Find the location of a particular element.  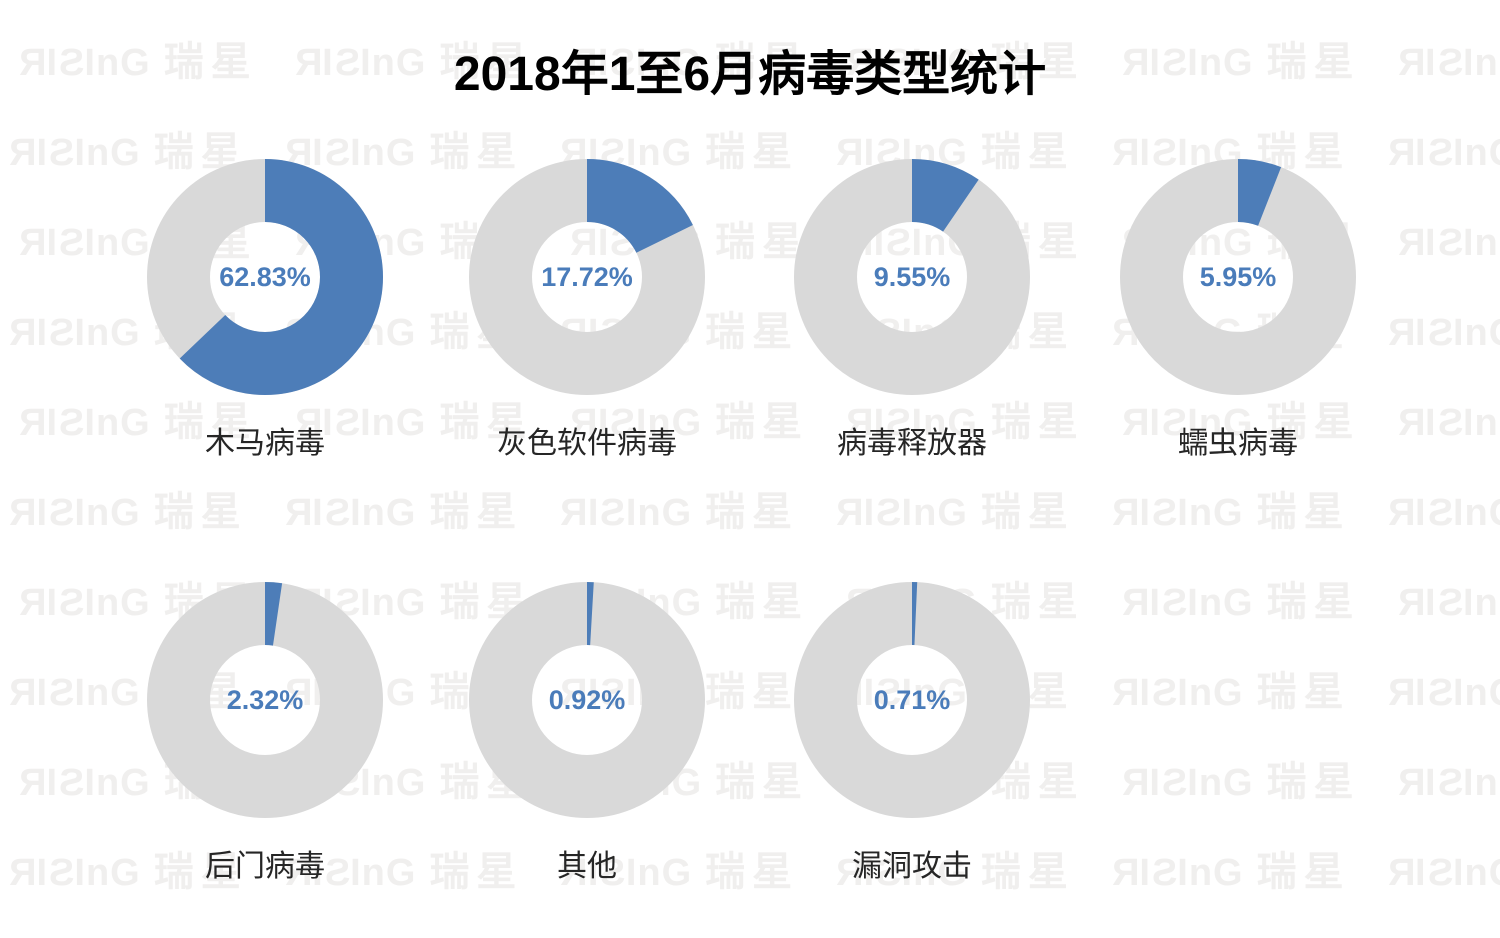

donut-value-label: 62.83% is located at coordinates (265, 276).